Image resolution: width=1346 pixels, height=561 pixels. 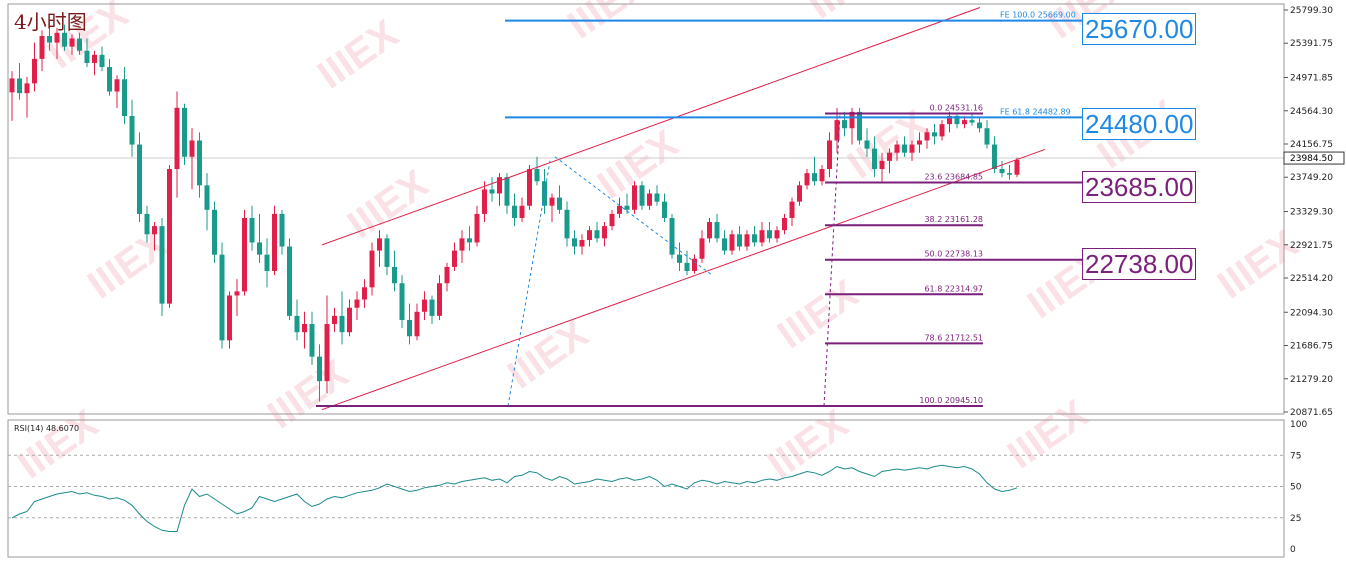 I want to click on fe-level-label: FE 61.8 24482.89, so click(x=1035, y=111).